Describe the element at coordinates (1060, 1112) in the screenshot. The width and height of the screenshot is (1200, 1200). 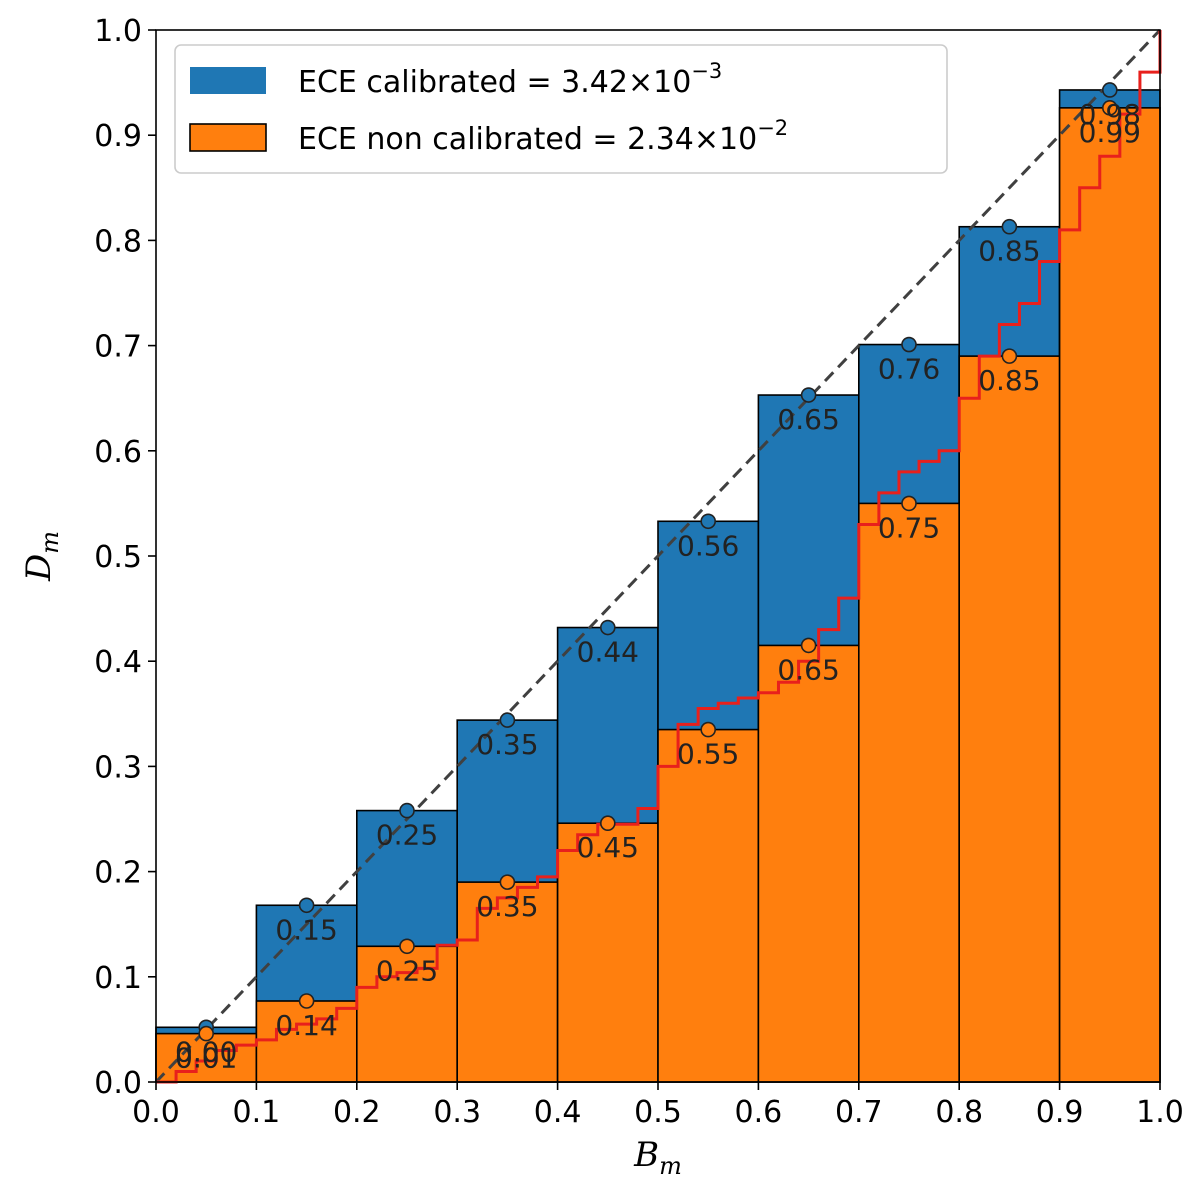
I see `x-tick-label-9: 0.9` at that location.